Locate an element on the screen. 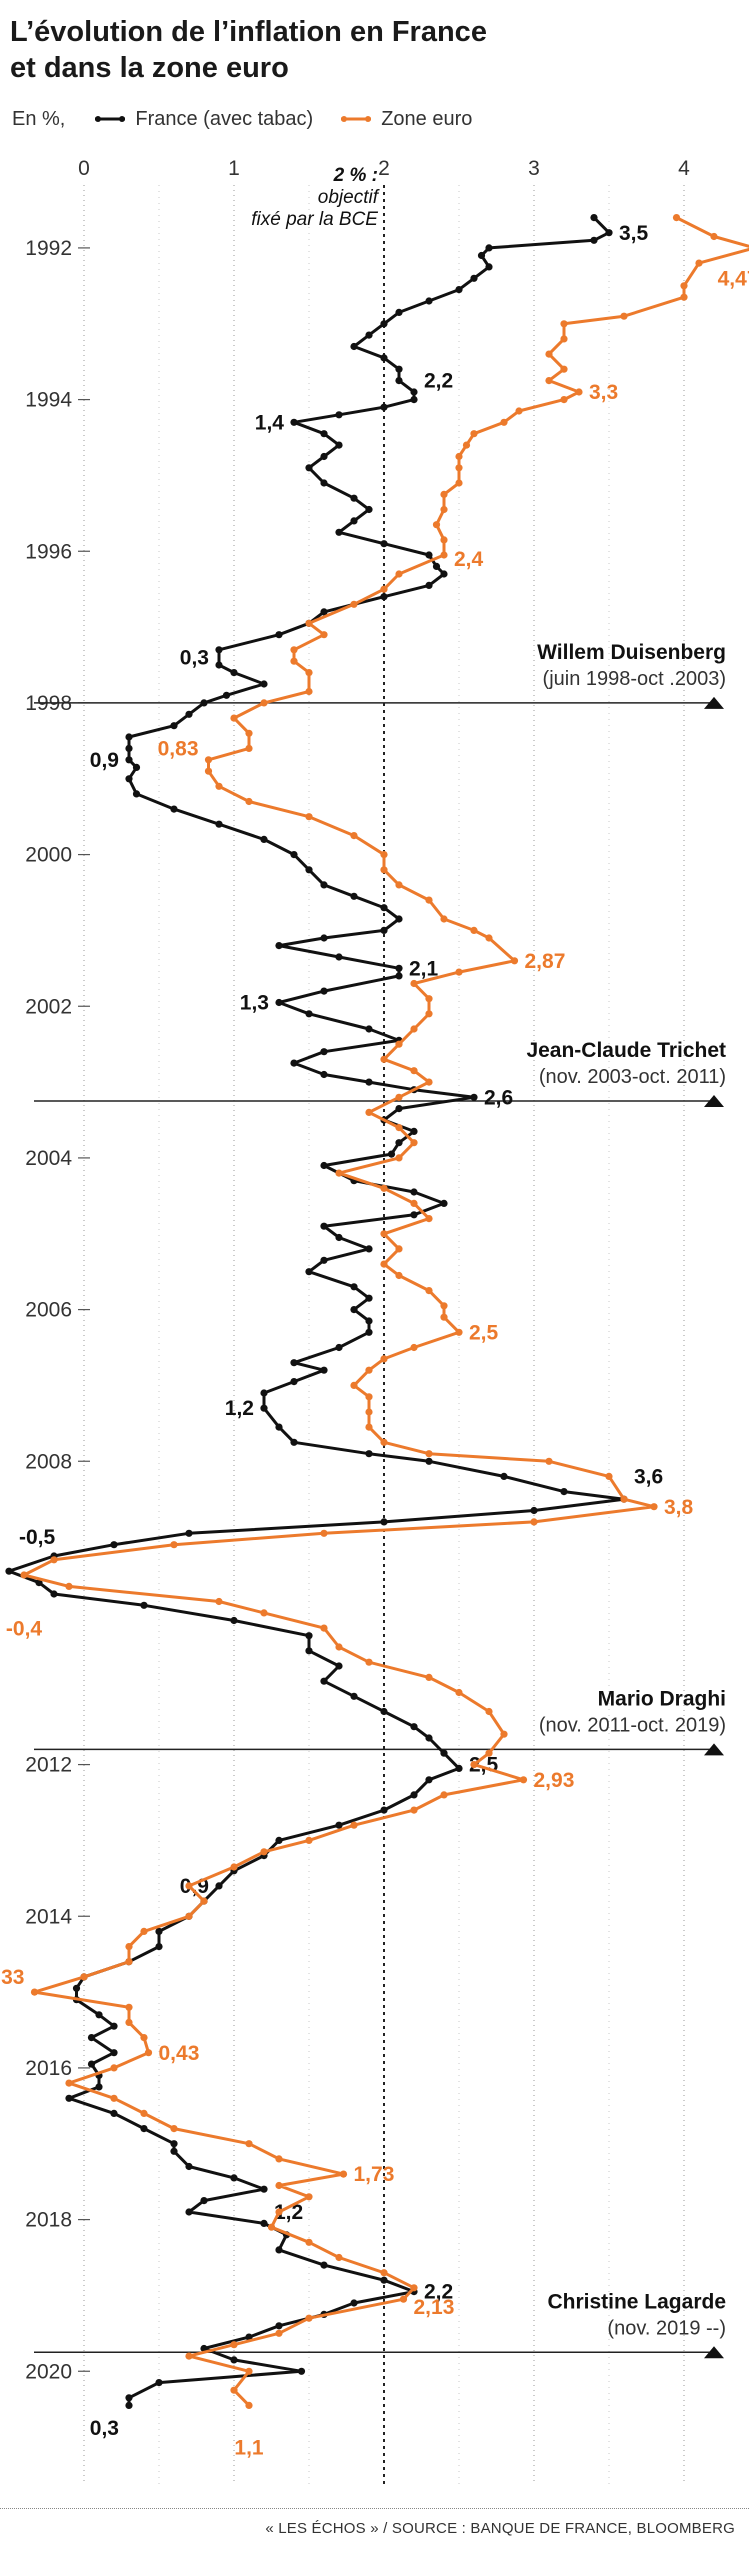  france-data-label: 0,9 is located at coordinates (104, 760).